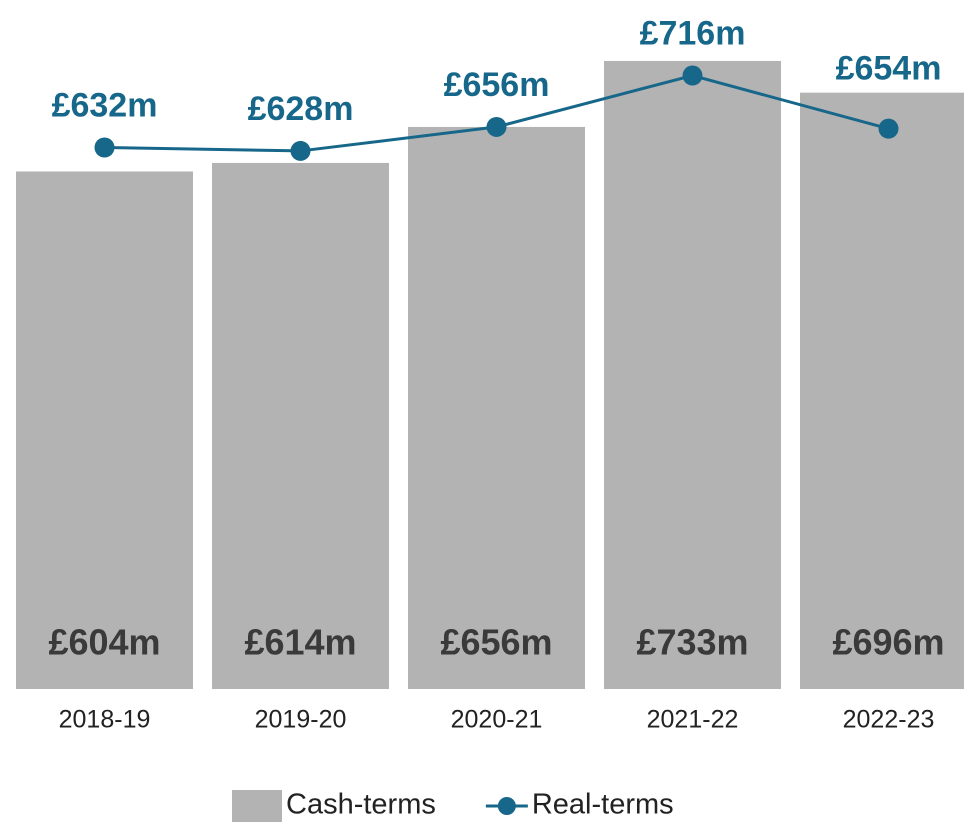 This screenshot has width=964, height=823. I want to click on bar-value-label: £696m, so click(888, 642).